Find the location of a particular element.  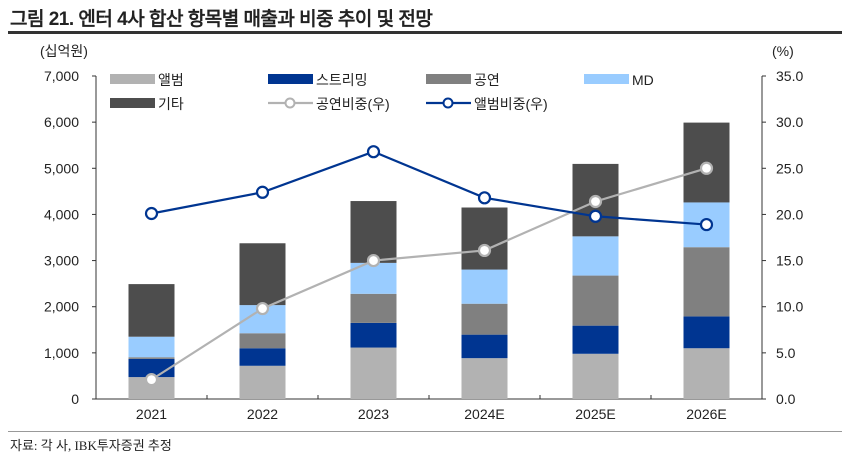

left-tick-label: 3,000 is located at coordinates (61, 261).